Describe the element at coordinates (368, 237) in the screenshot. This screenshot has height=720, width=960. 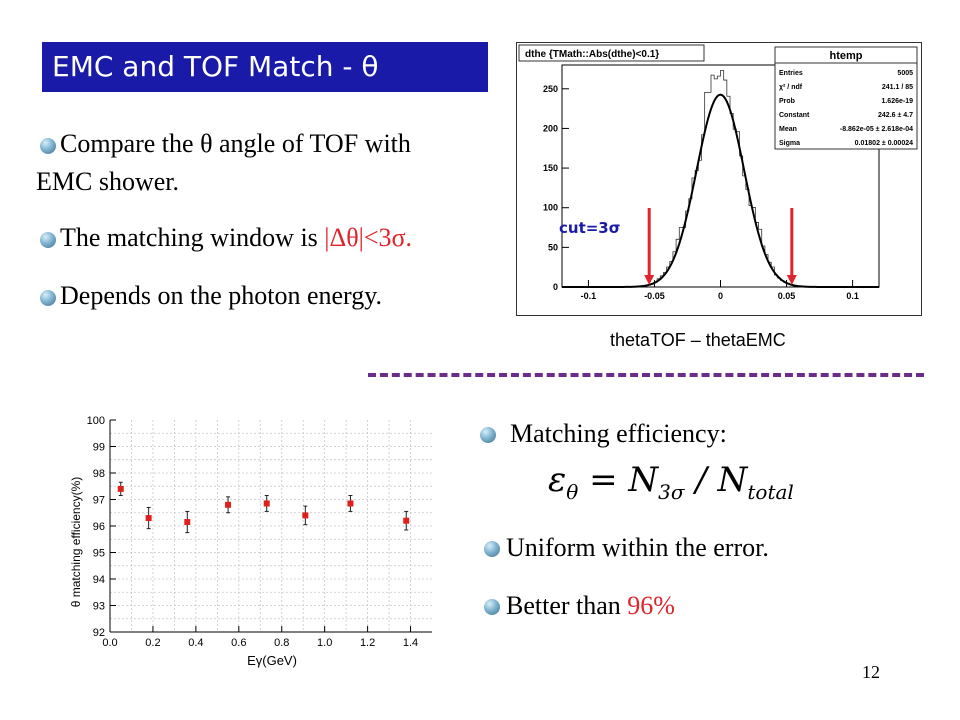
I see `window-highlight: |Δθ|<3σ.` at that location.